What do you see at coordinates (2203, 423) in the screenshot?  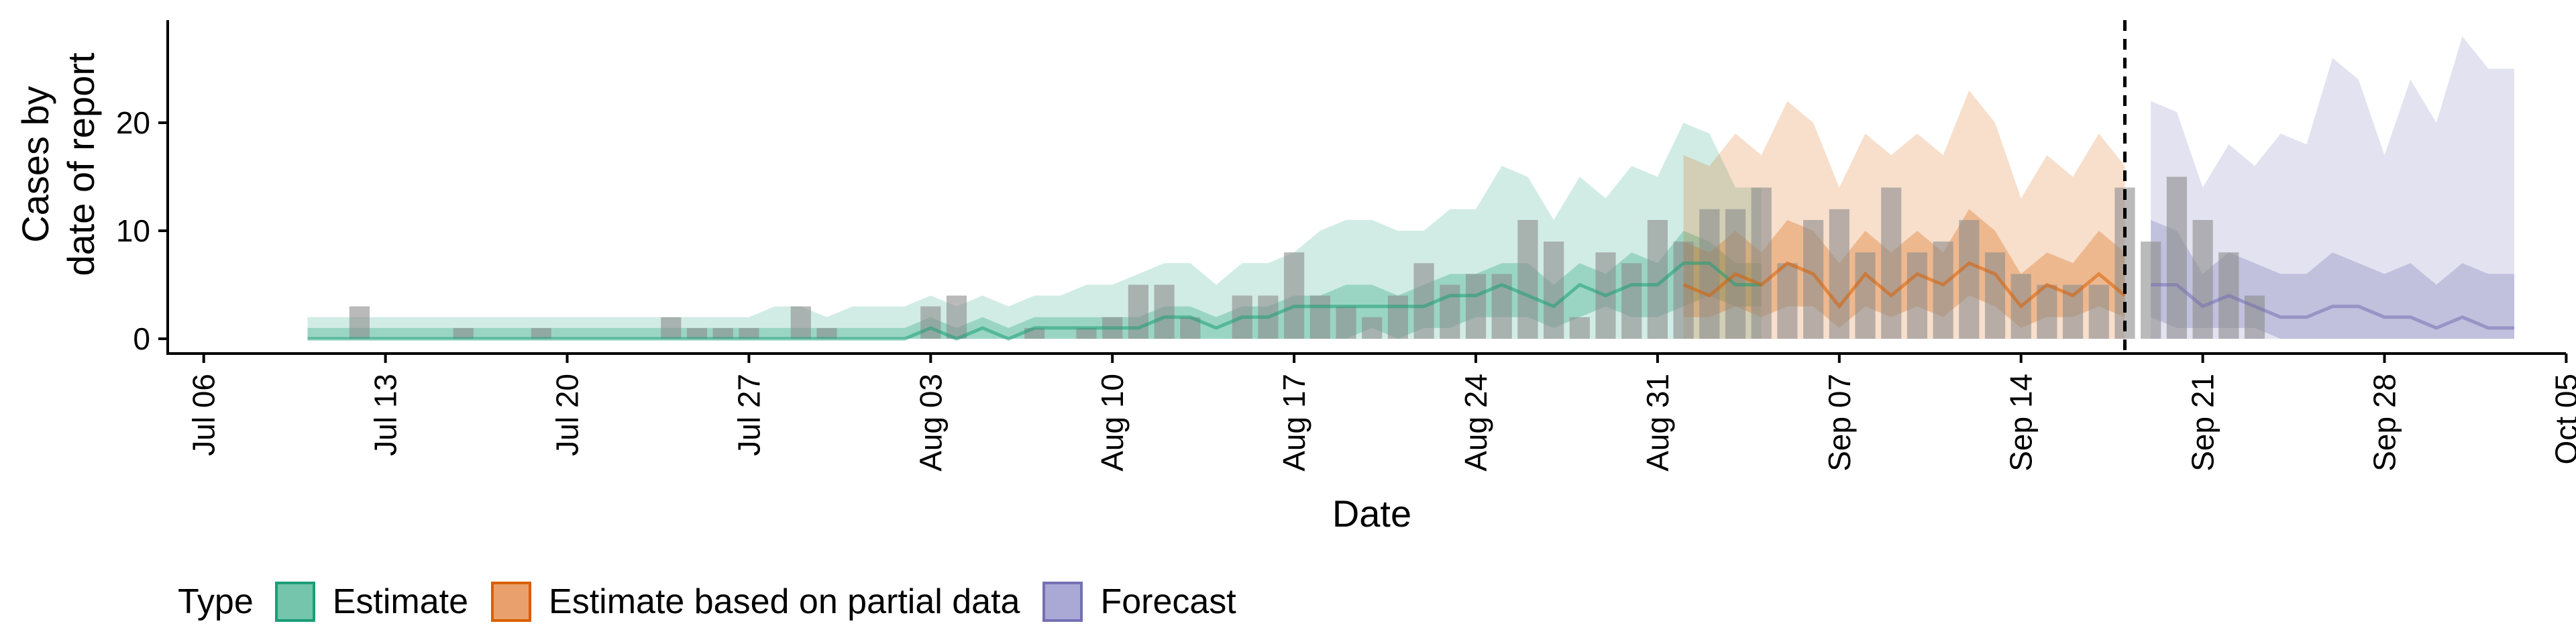 I see `x-tick-label: Sep 21` at bounding box center [2203, 423].